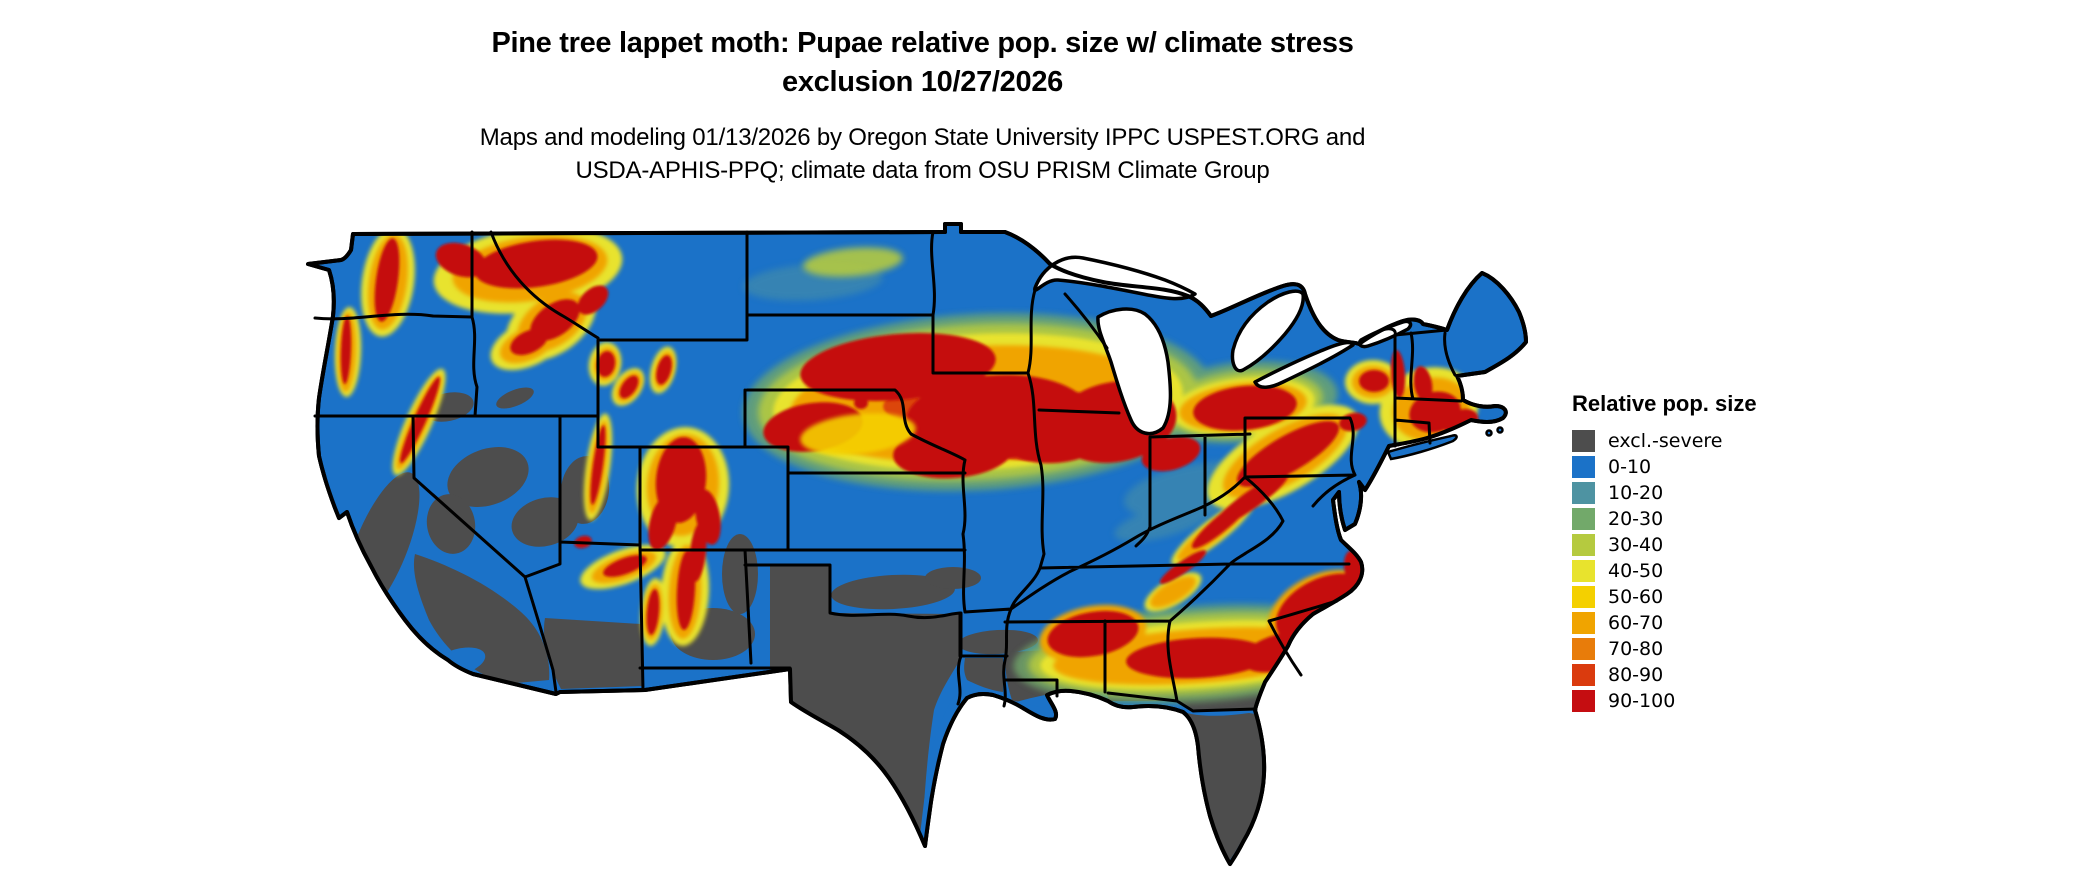 This screenshot has height=892, width=2100. Describe the element at coordinates (1636, 649) in the screenshot. I see `legend-label: 70-80` at that location.